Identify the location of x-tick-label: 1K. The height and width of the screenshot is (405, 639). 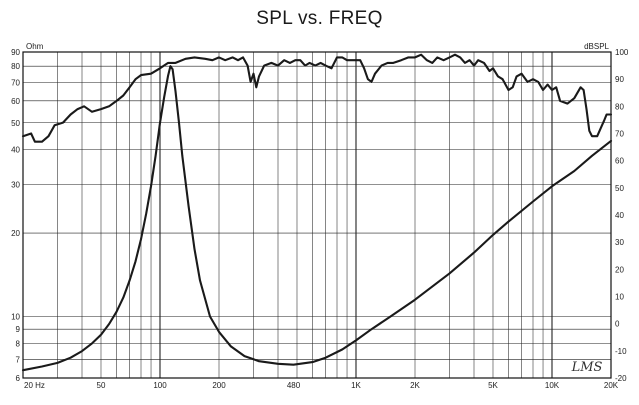
(356, 385).